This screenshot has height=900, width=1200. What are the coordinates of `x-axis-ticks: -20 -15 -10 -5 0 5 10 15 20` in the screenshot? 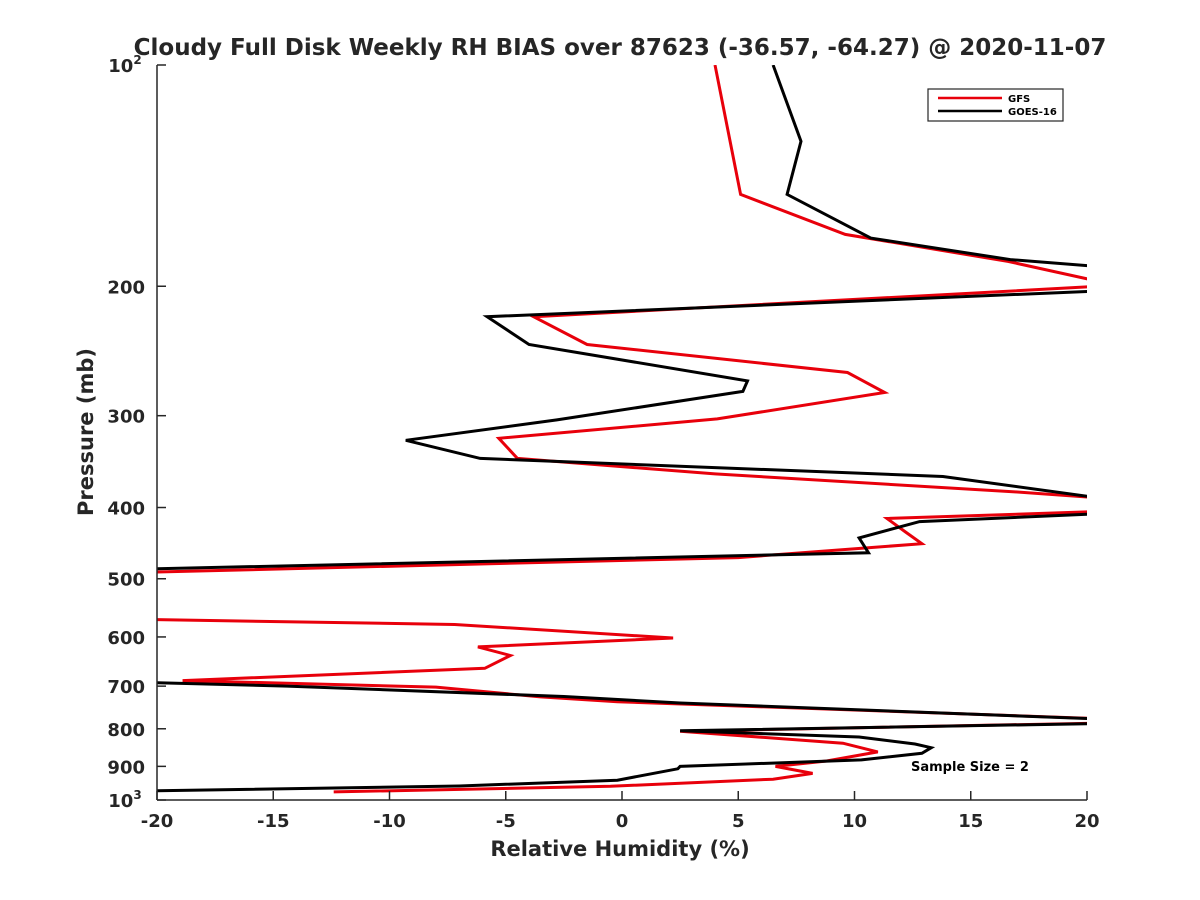 It's located at (620, 811).